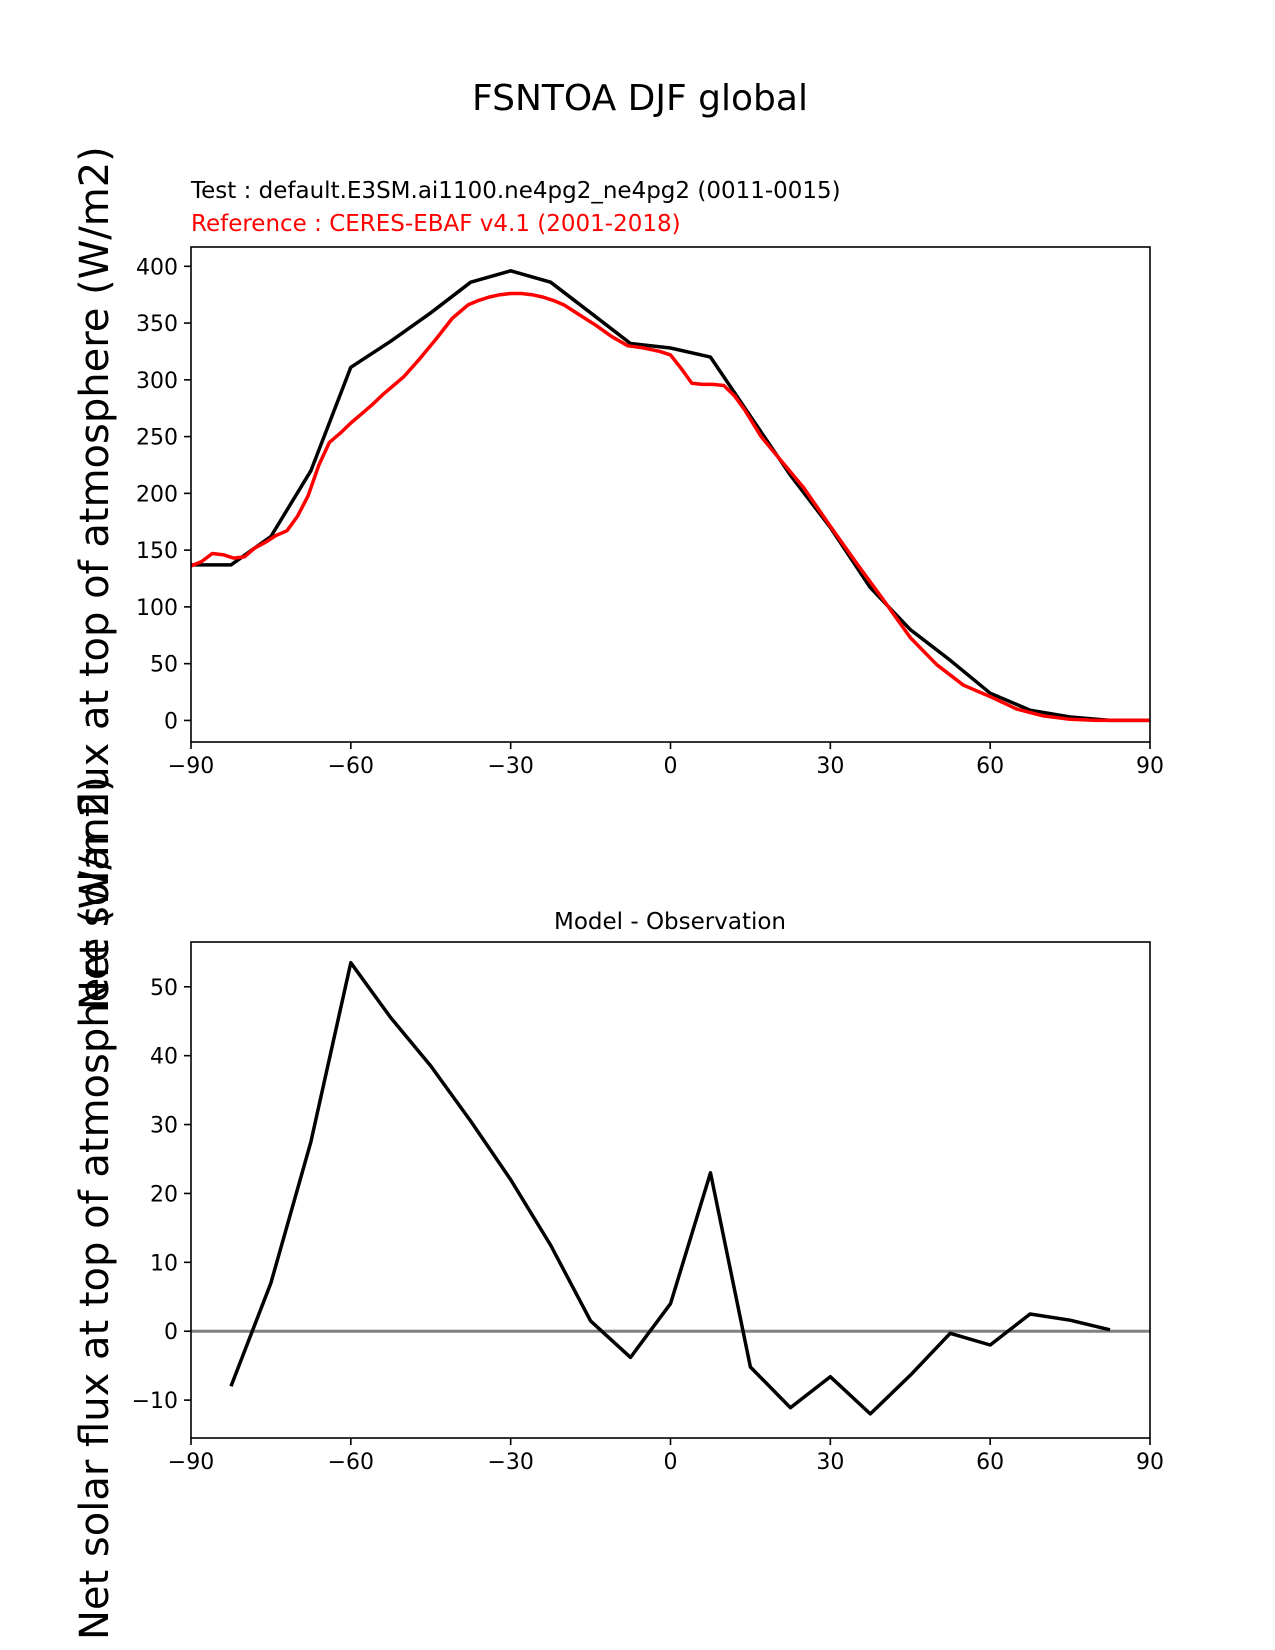  What do you see at coordinates (830, 766) in the screenshot?
I see `top-xtick-label: 30` at bounding box center [830, 766].